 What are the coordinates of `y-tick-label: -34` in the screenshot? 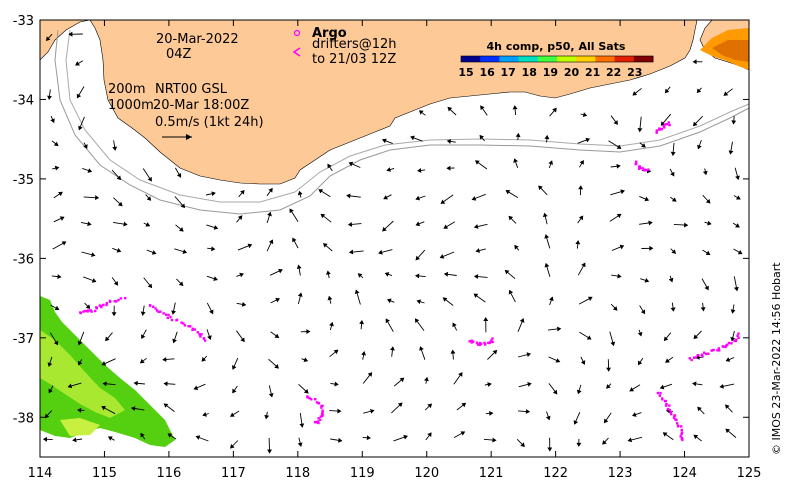 It's located at (23, 100).